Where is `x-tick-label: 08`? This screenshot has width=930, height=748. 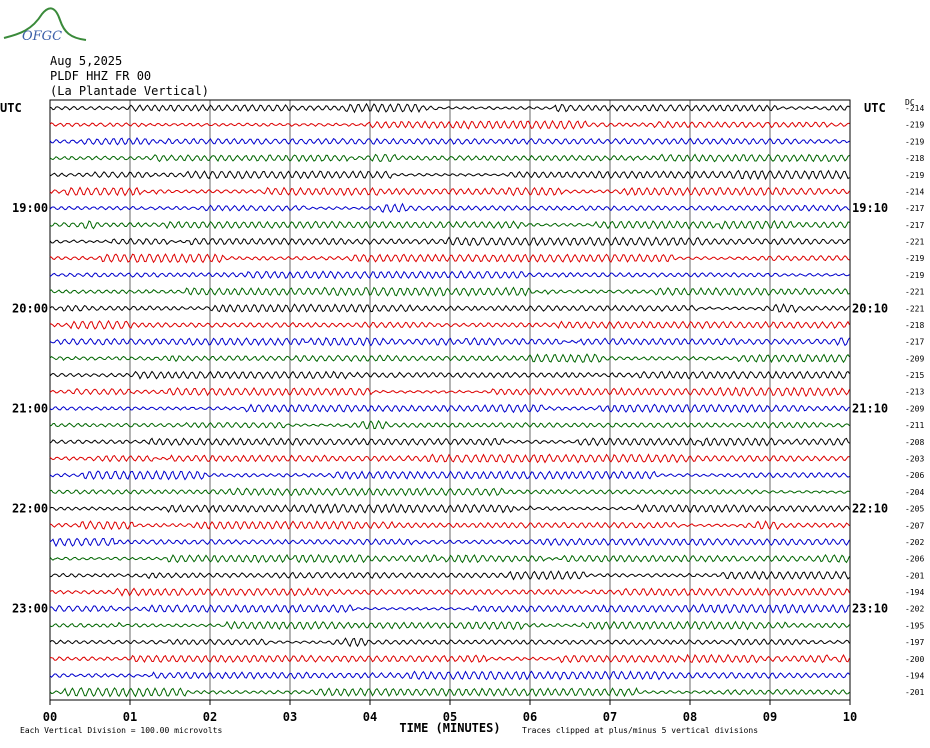 x-tick-label: 08 is located at coordinates (690, 717).